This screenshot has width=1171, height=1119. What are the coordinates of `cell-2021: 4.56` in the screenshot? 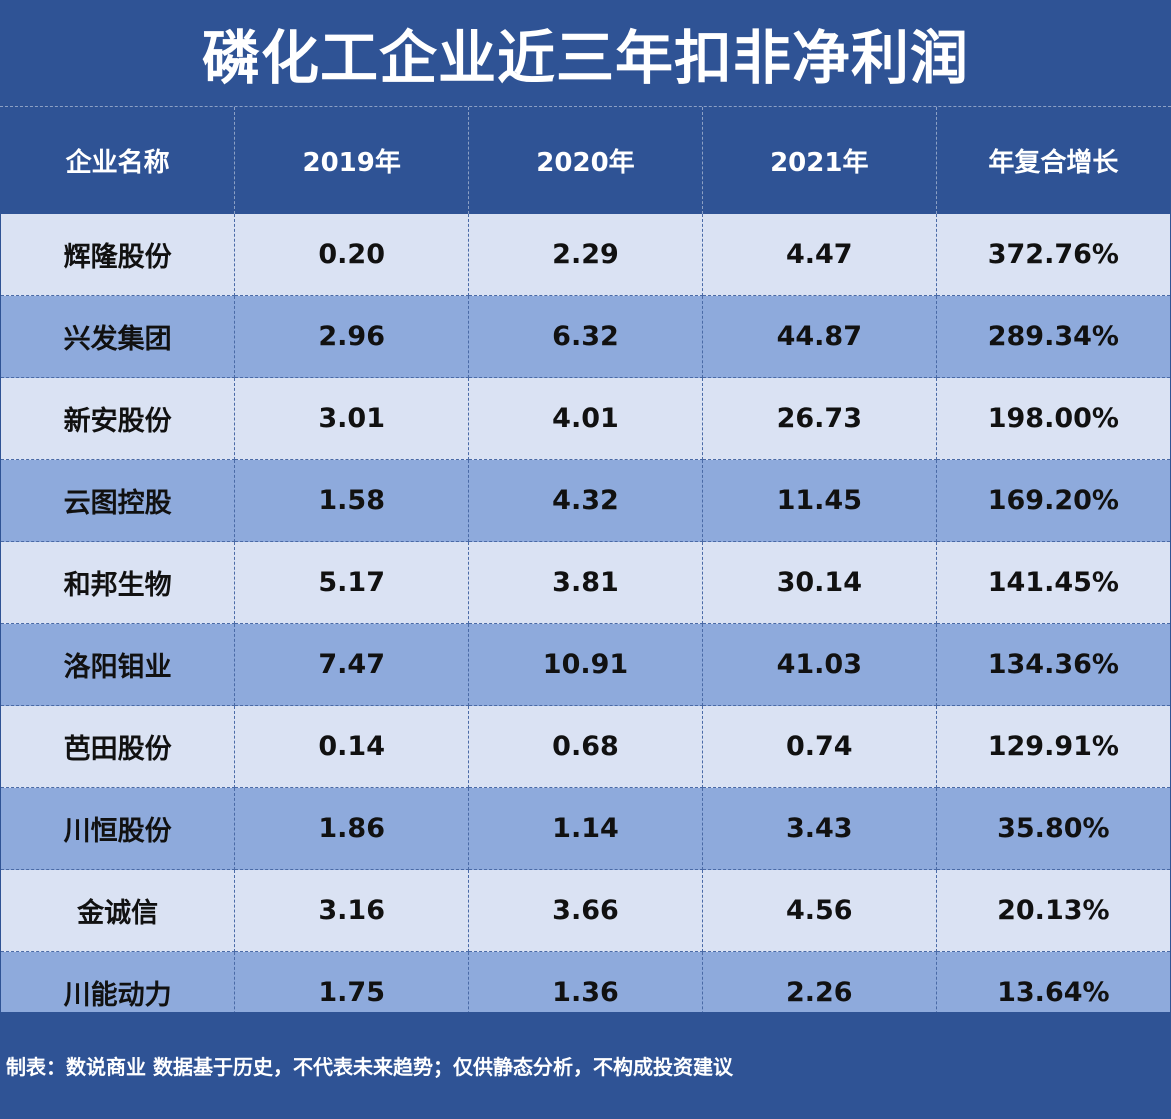 It's located at (819, 910).